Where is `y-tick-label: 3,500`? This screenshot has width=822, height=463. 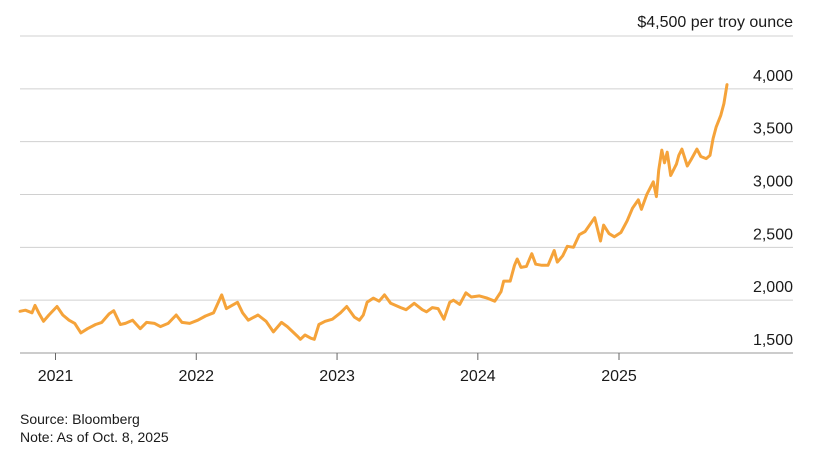
y-tick-label: 3,500 is located at coordinates (773, 129).